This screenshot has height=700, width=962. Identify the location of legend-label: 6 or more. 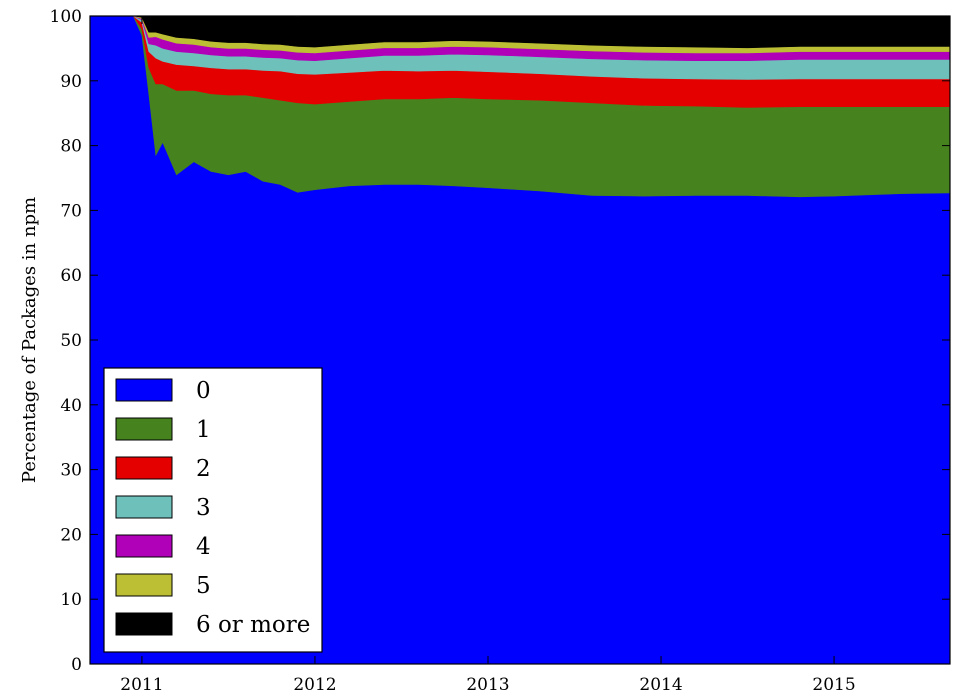
(253, 625).